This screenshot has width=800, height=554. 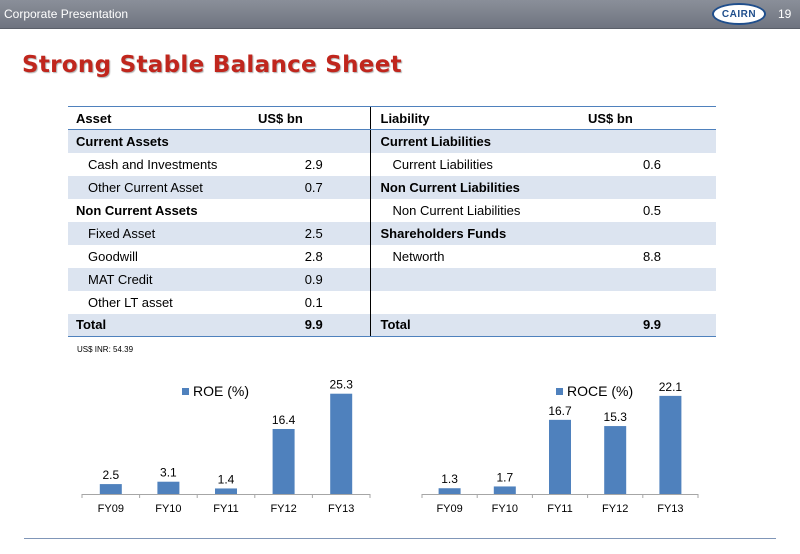 What do you see at coordinates (313, 256) in the screenshot?
I see `asset-value: 2.8` at bounding box center [313, 256].